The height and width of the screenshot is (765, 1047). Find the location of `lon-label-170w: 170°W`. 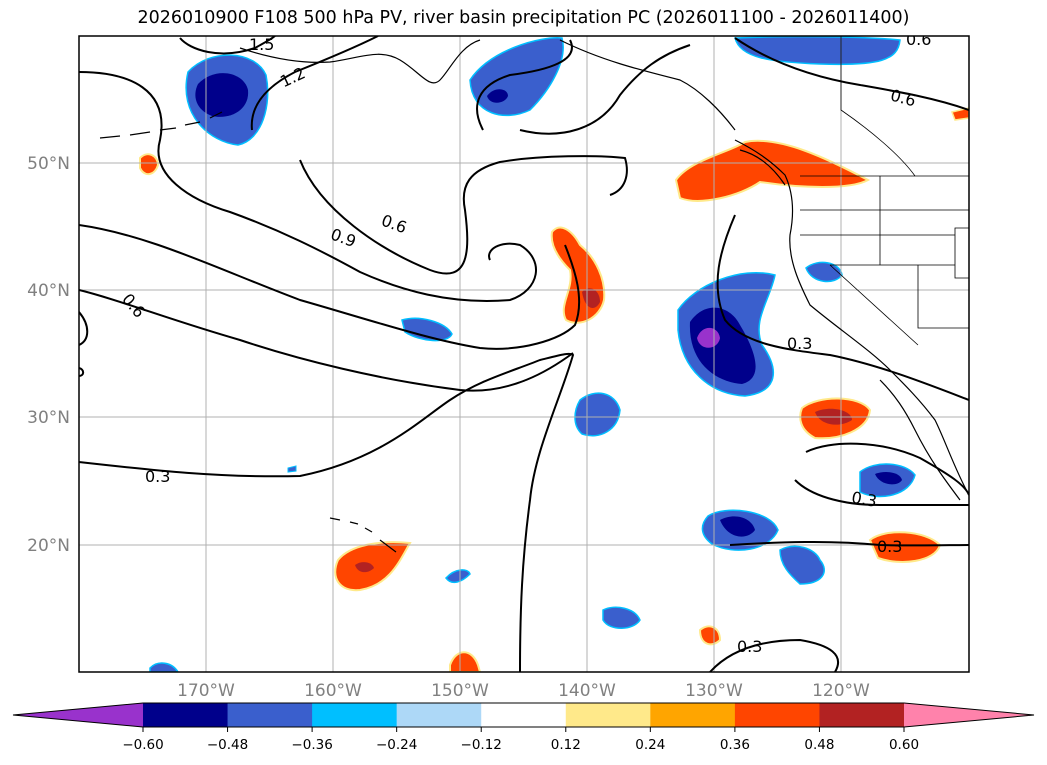

lon-label-170w: 170°W is located at coordinates (206, 691).